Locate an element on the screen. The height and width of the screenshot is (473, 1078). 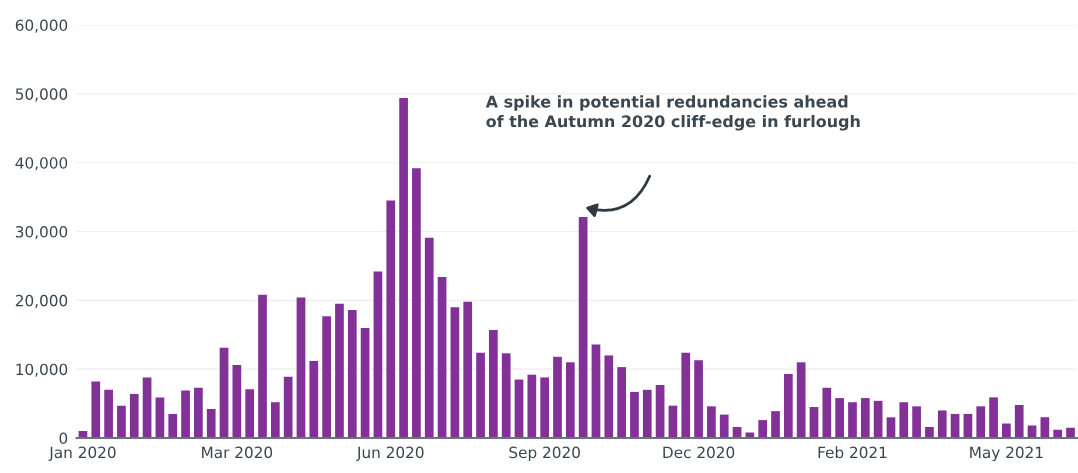
y-tick-label: 40,000 is located at coordinates (41, 164).